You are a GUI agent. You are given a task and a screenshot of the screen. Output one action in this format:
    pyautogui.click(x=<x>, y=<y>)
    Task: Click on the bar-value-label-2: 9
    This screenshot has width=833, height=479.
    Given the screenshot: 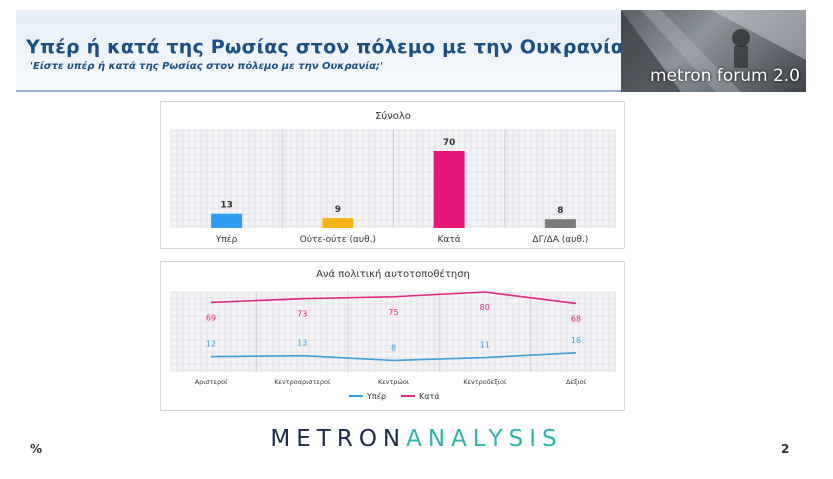 What is the action you would take?
    pyautogui.click(x=338, y=210)
    